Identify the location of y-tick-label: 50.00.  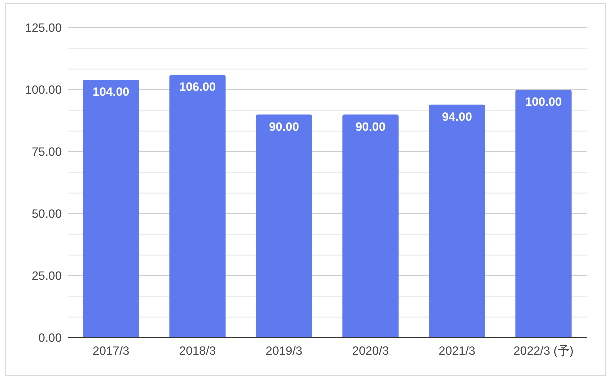
(47, 214).